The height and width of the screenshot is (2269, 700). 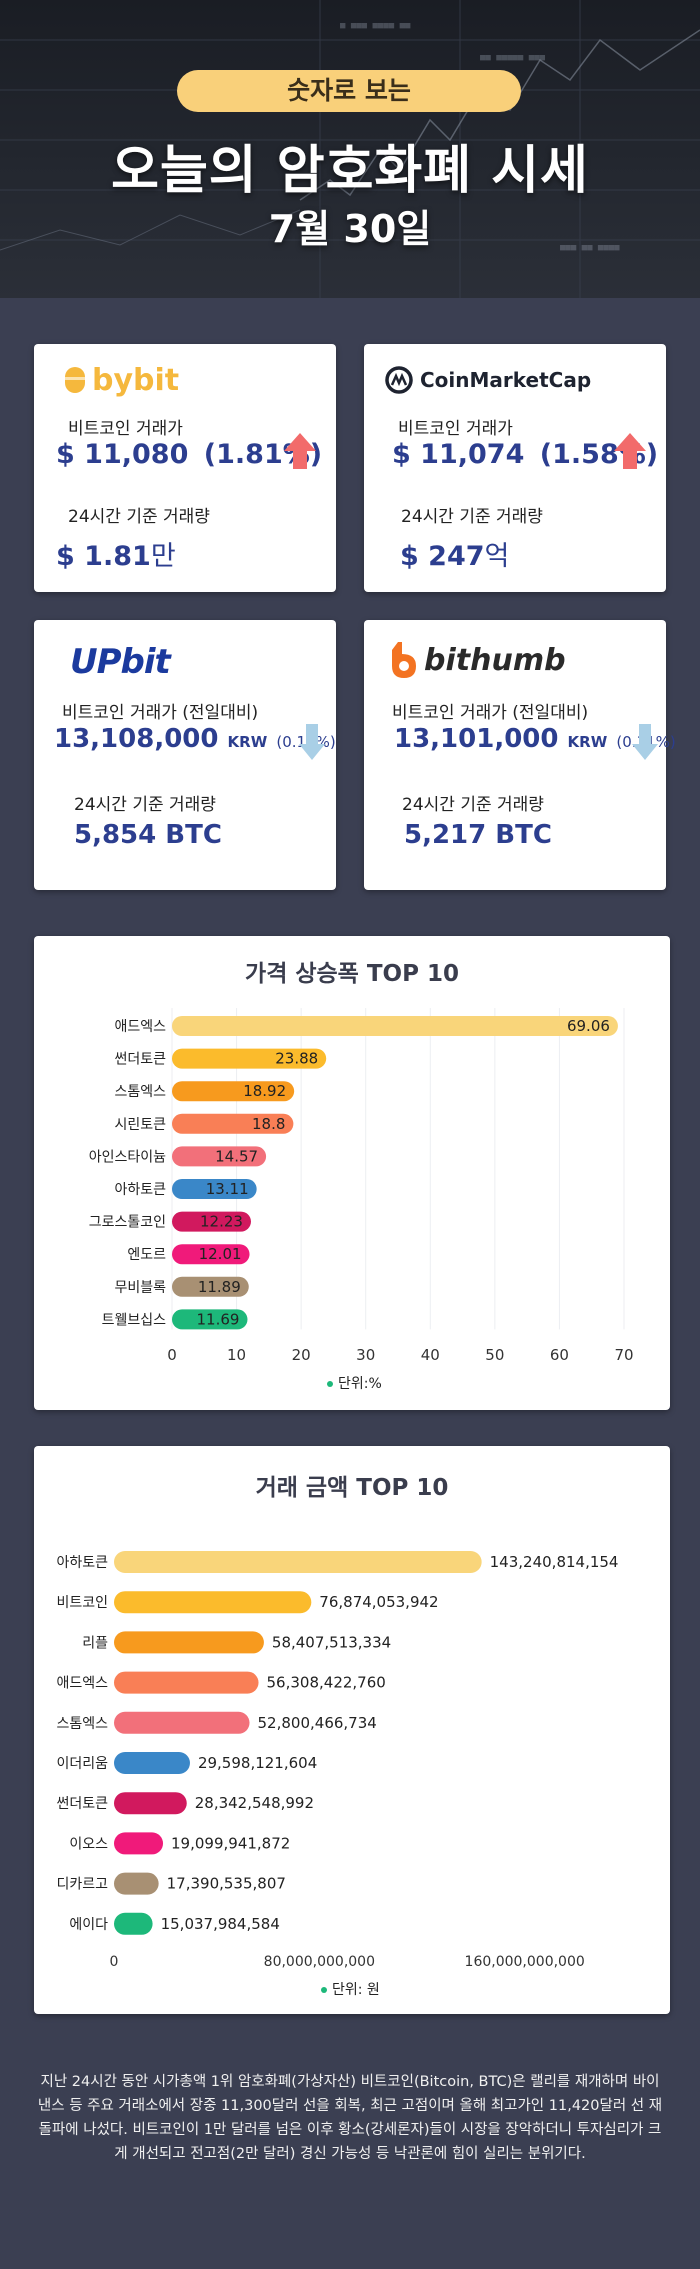 What do you see at coordinates (476, 739) in the screenshot?
I see `bithumb-price-value: 13,101,000` at bounding box center [476, 739].